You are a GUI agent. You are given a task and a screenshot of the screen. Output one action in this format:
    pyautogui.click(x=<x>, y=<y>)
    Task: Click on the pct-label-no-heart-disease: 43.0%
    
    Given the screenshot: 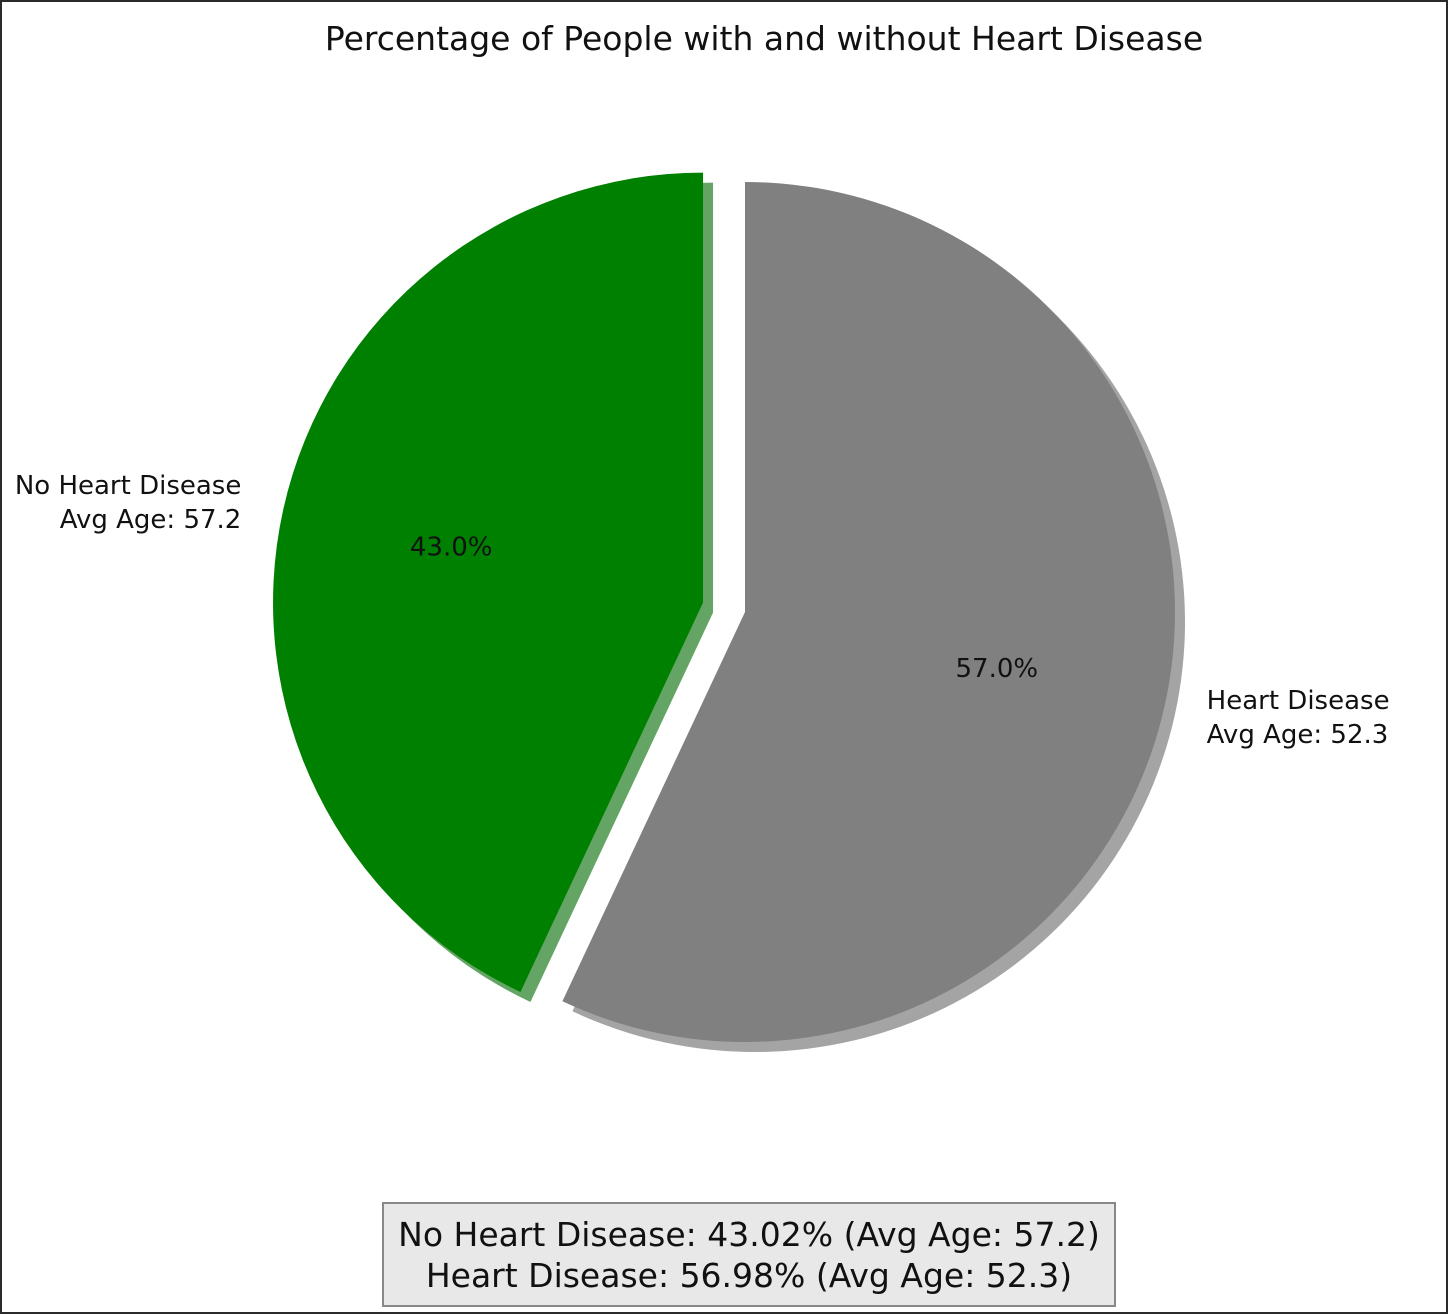 What is the action you would take?
    pyautogui.click(x=451, y=548)
    